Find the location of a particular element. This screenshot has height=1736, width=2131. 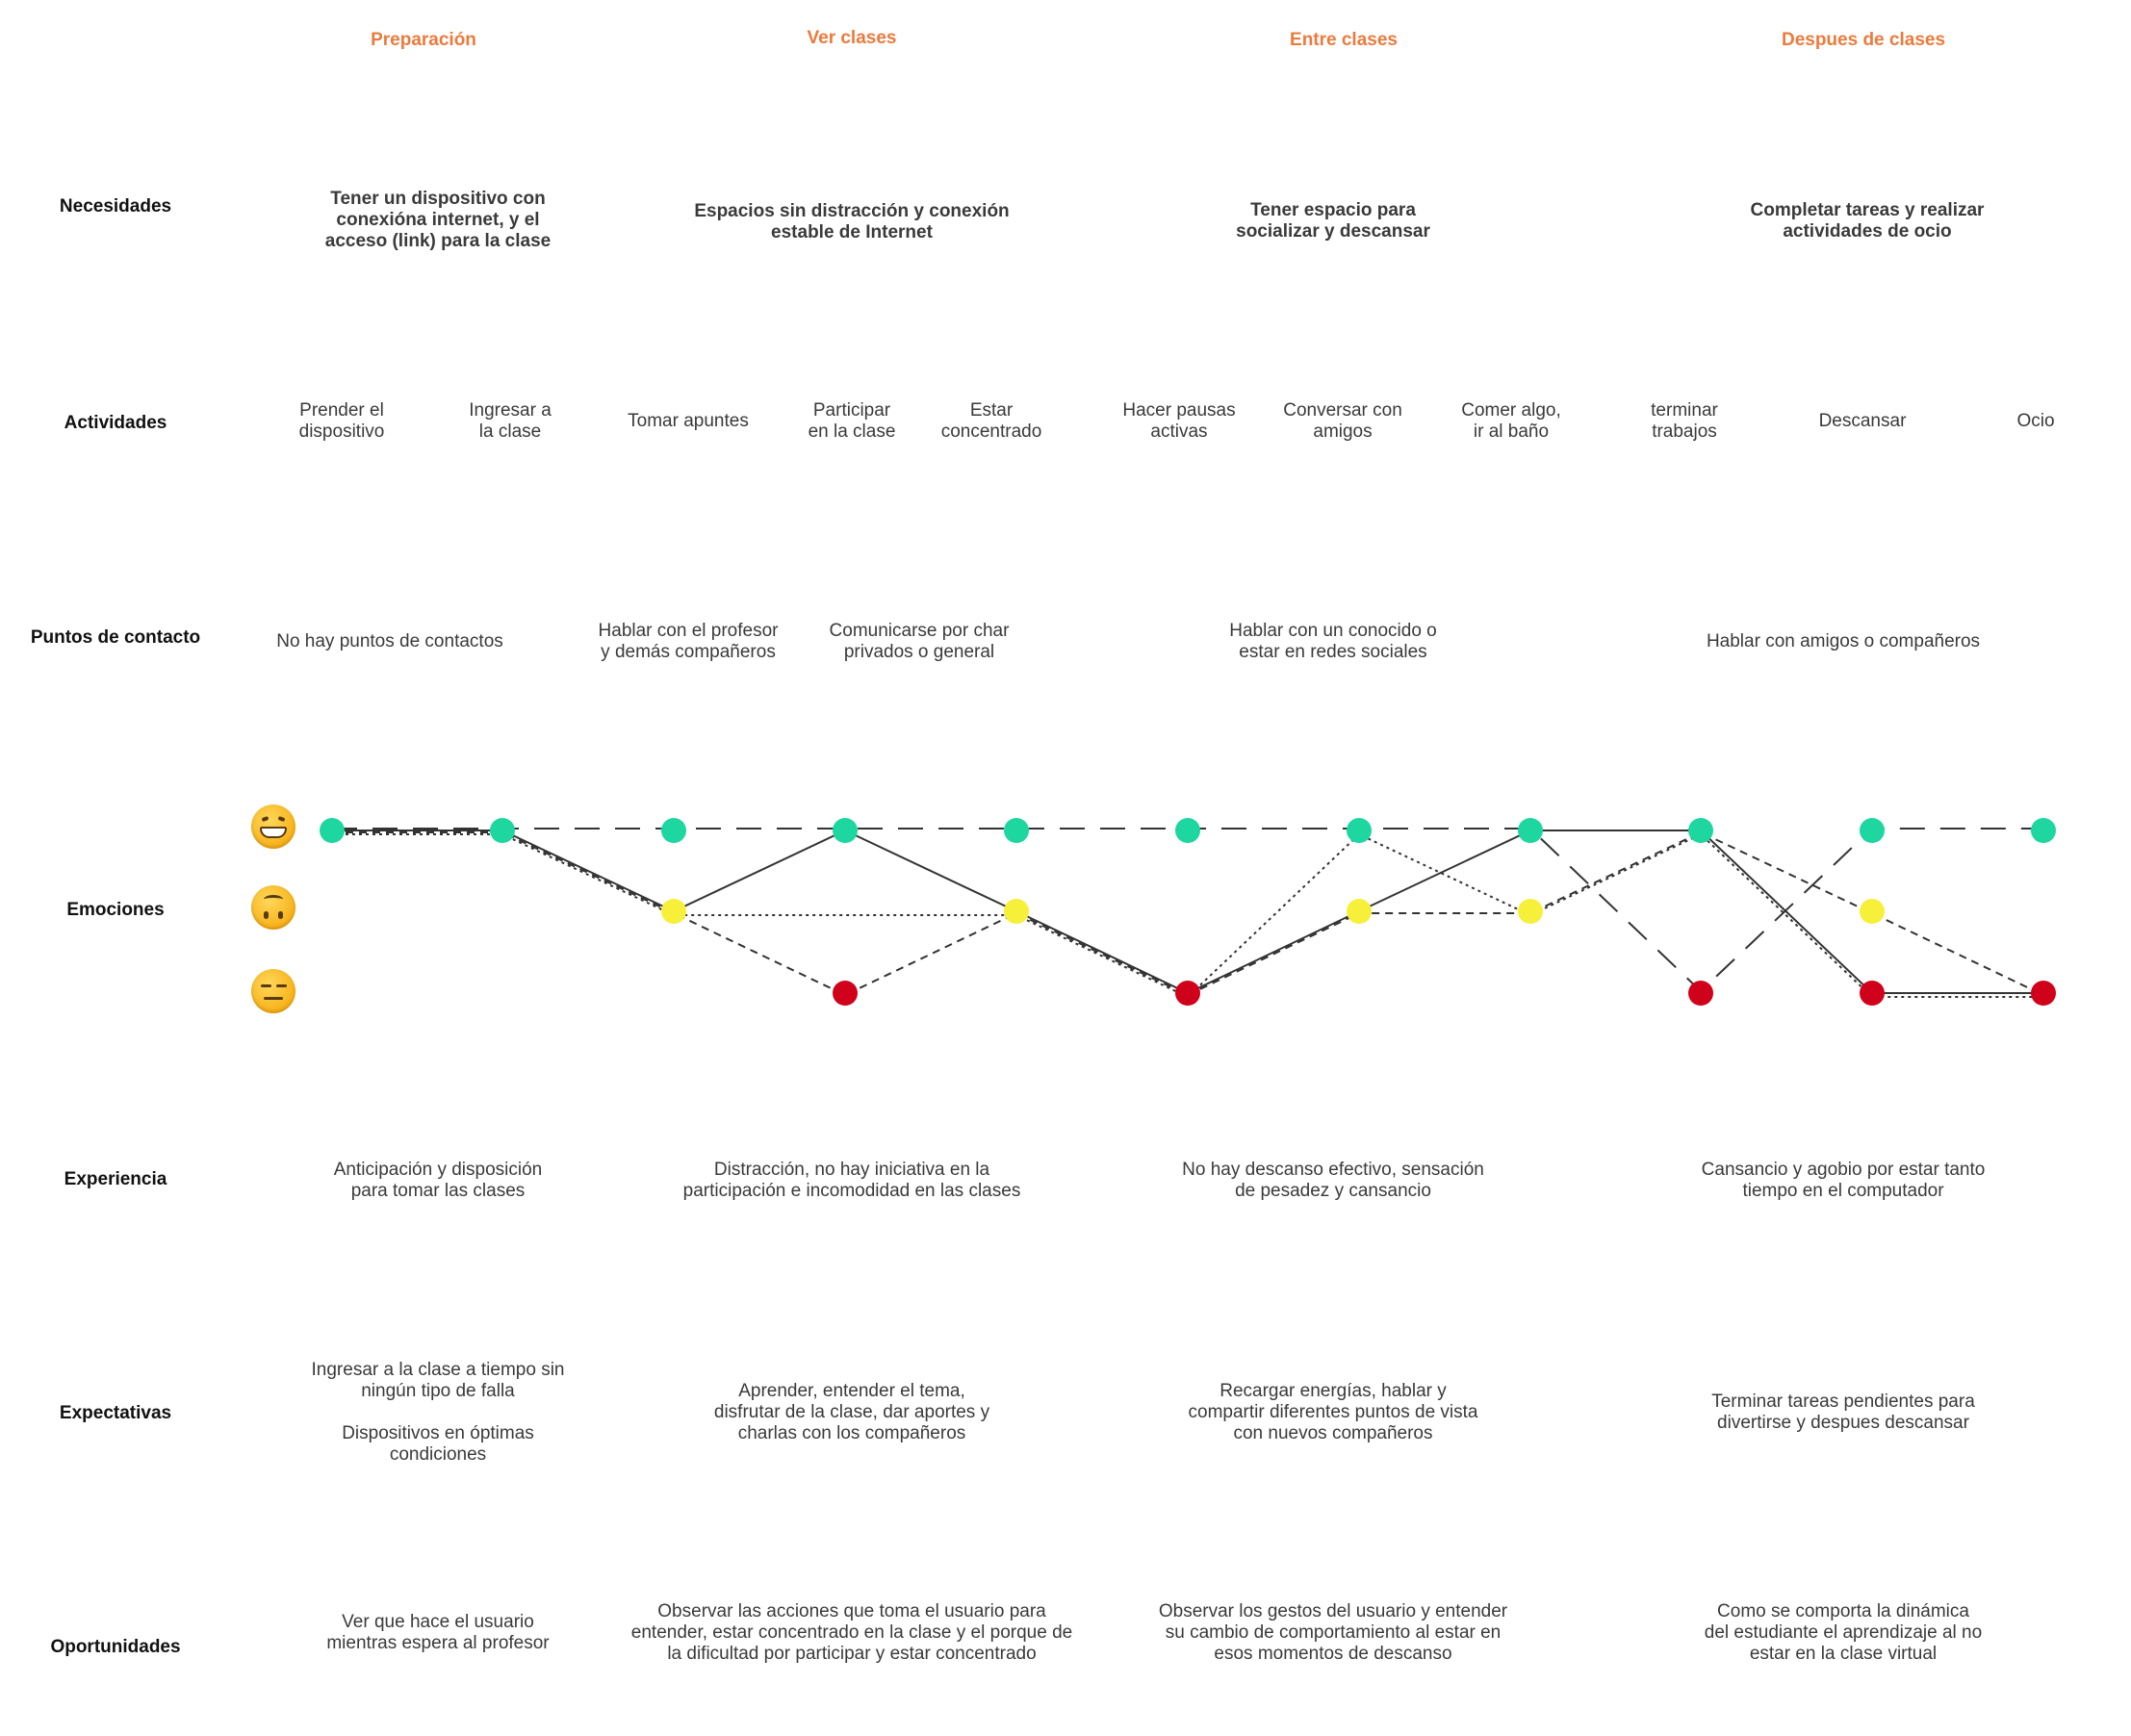

expressionless-face-icon is located at coordinates (273, 991).